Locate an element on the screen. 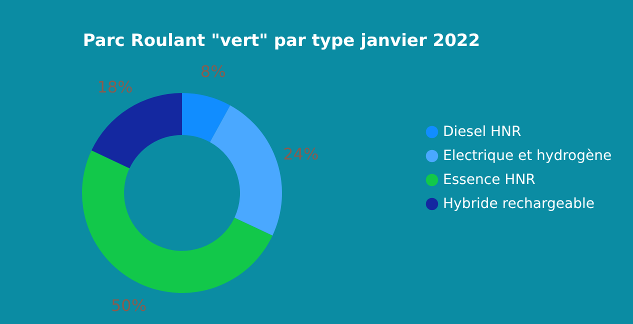  legend-label: Electrique et hydrogène is located at coordinates (527, 156).